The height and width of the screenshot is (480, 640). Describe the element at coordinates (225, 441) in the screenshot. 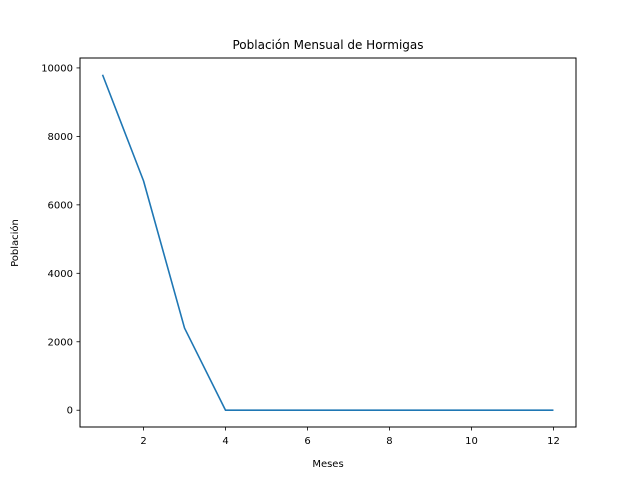

I see `x-tick-label: 4` at that location.